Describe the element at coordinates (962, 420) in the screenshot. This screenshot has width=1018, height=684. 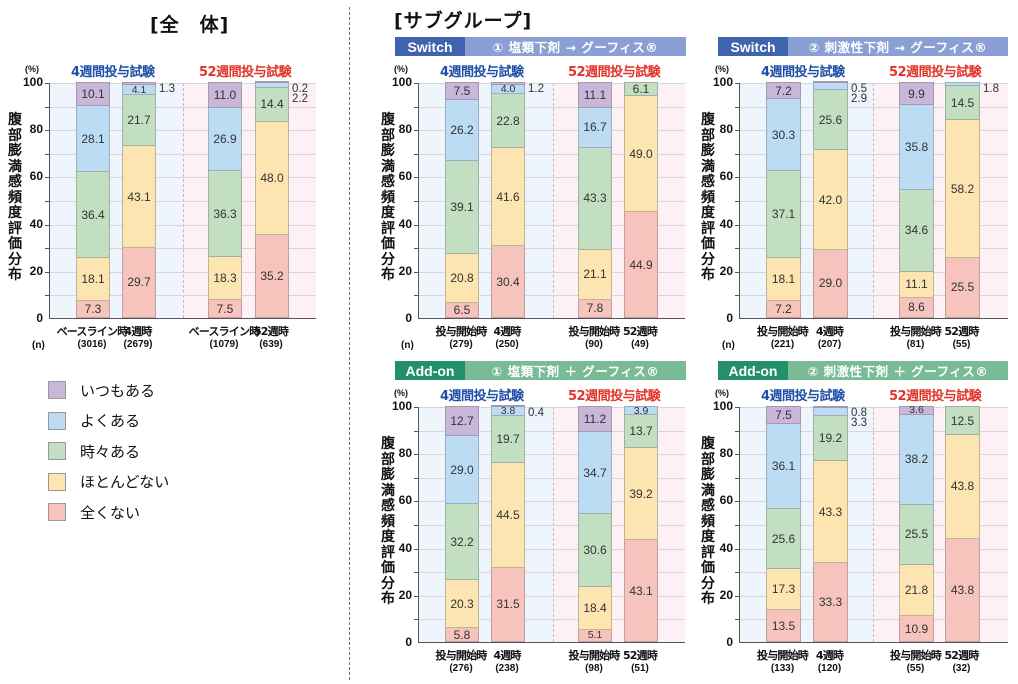
I see `bar-segment-sometimes: 12.5` at that location.